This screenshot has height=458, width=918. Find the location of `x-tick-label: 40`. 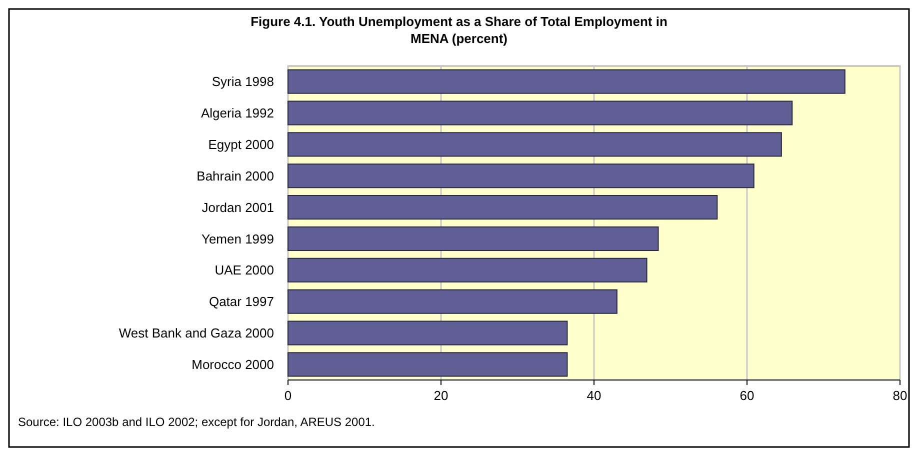

x-tick-label: 40 is located at coordinates (594, 395).